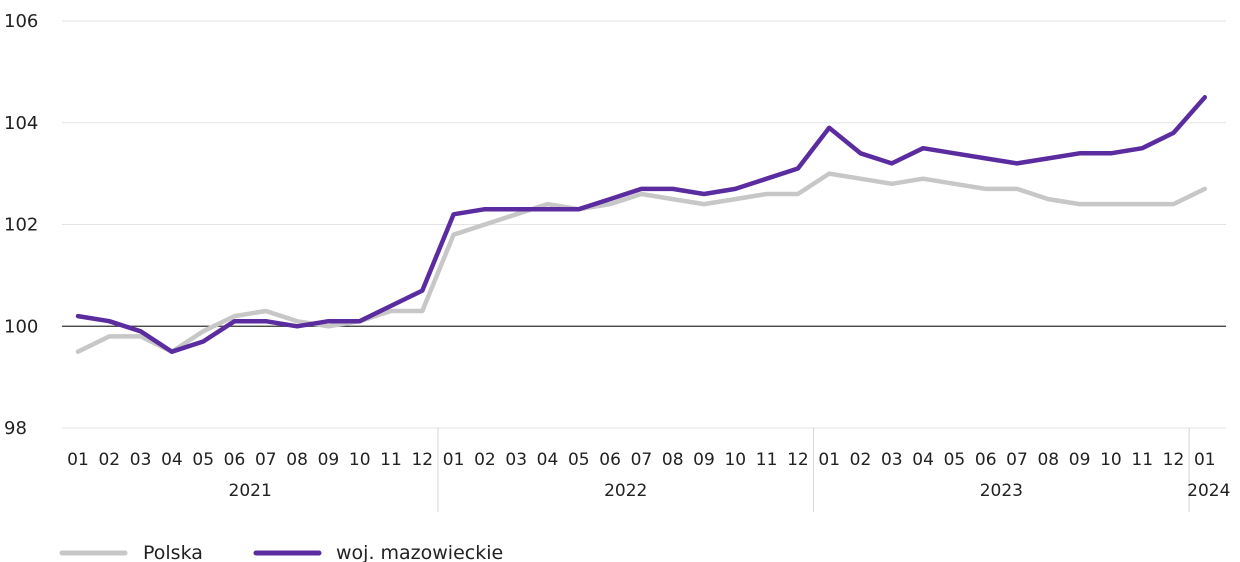 Image resolution: width=1240 pixels, height=562 pixels. What do you see at coordinates (419, 552) in the screenshot?
I see `legend-label: woj. mazowieckie` at bounding box center [419, 552].